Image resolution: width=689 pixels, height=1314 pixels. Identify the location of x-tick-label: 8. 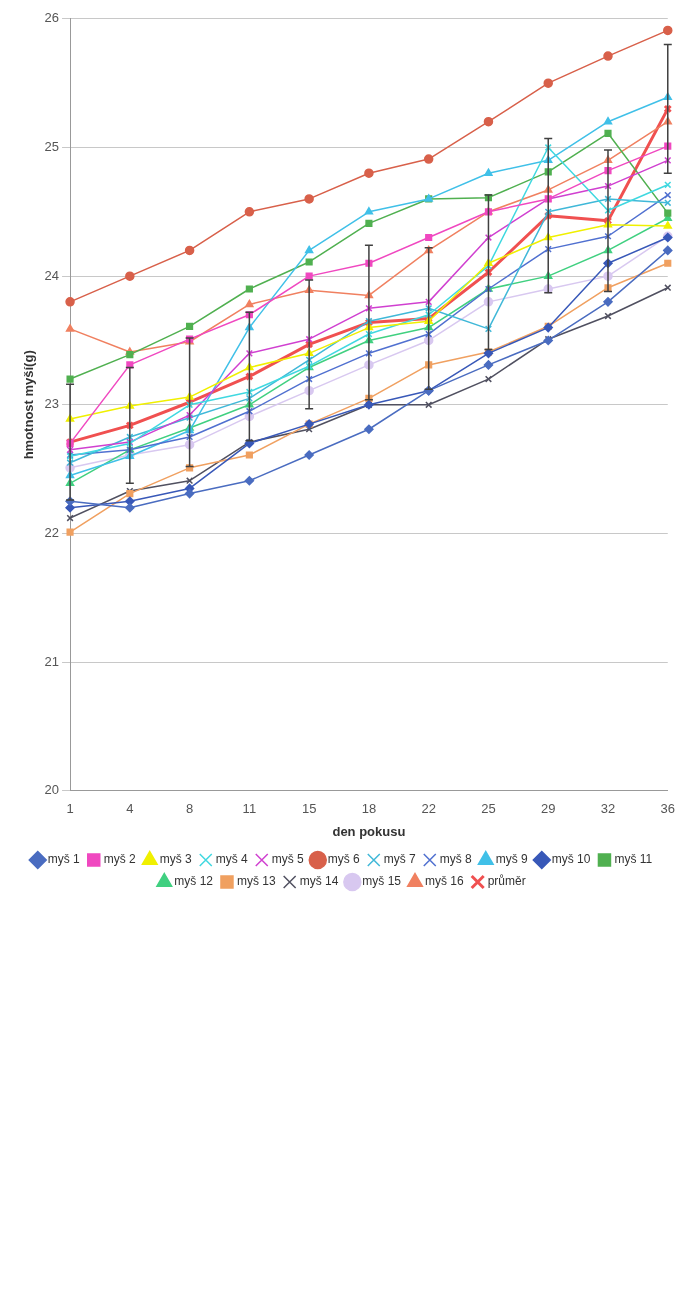
(189, 809).